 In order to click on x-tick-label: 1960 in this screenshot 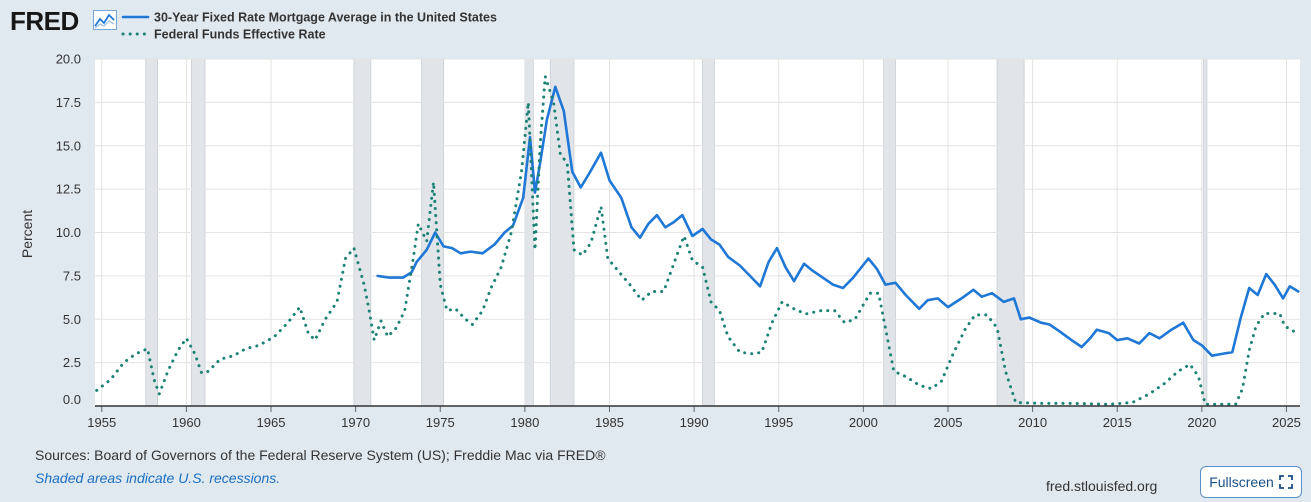, I will do `click(186, 422)`.